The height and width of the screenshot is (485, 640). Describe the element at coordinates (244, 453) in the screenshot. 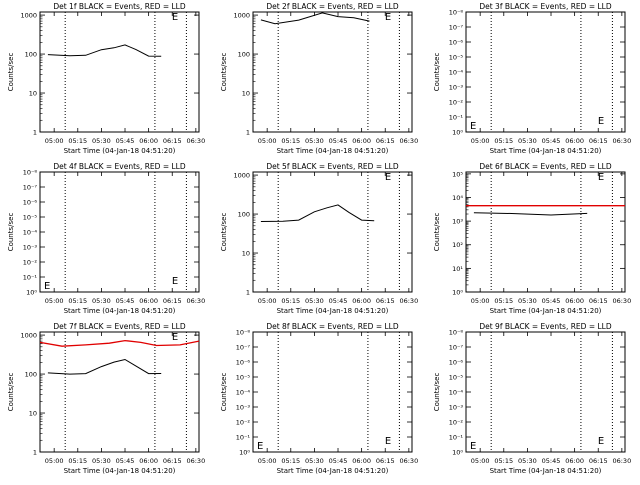

I see `y-tick-label: 10⁰` at that location.